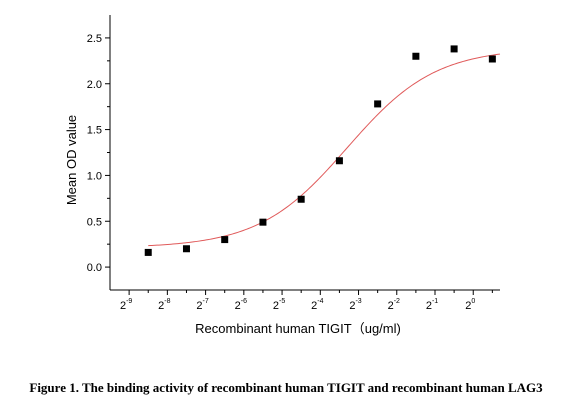 This screenshot has width=572, height=410. I want to click on y-tick-label: 1.0, so click(94, 176).